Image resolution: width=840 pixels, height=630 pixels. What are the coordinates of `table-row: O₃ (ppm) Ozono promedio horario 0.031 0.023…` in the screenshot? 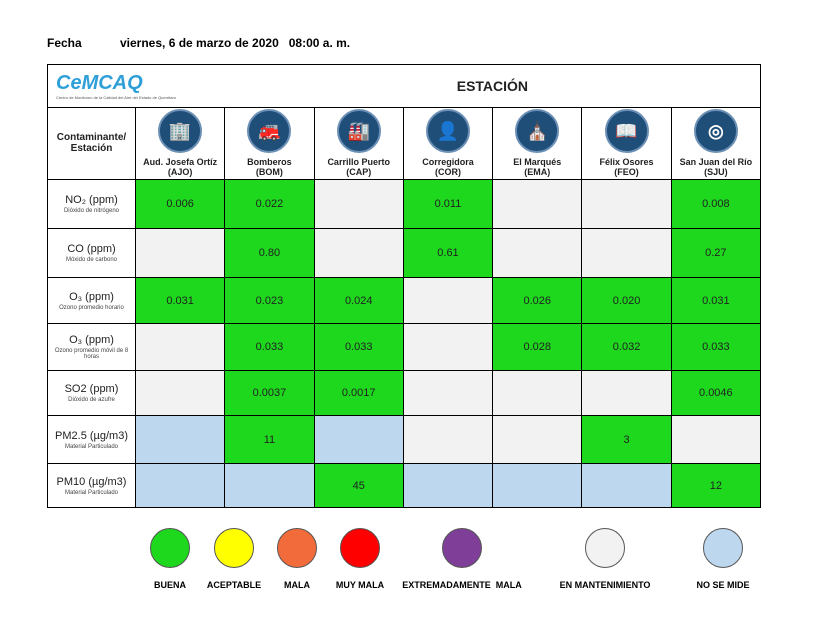 It's located at (404, 300).